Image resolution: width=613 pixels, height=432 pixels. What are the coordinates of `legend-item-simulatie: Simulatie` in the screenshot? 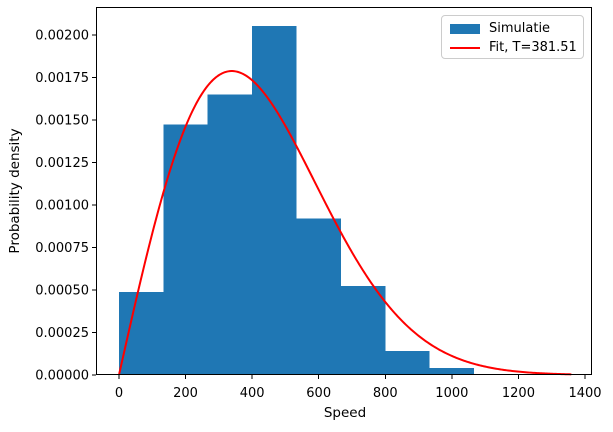 It's located at (516, 28).